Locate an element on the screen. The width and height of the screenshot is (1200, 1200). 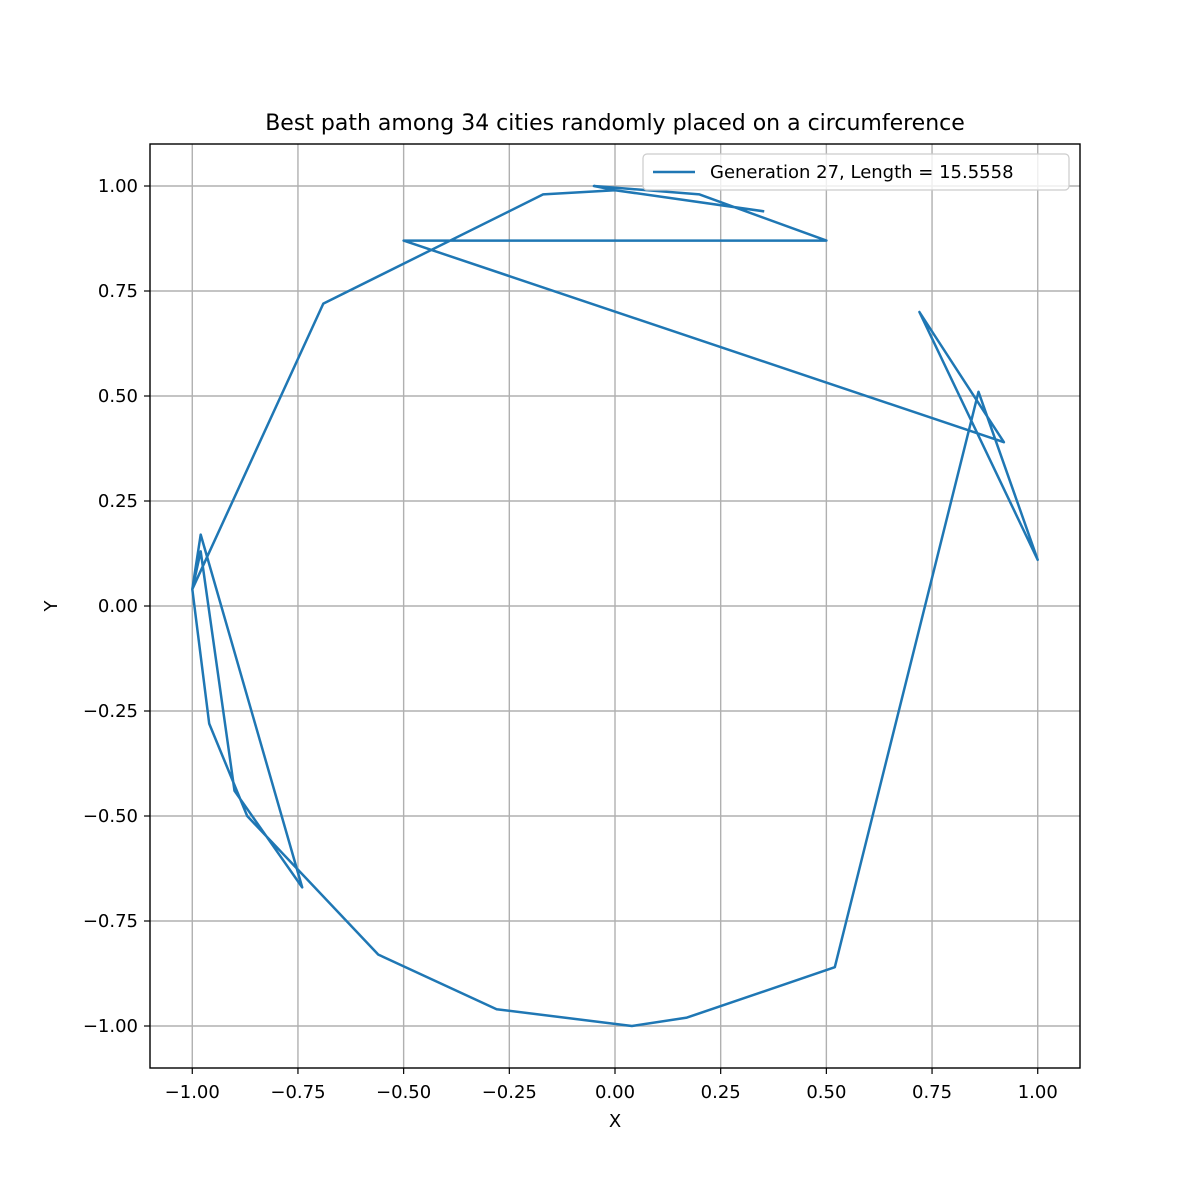
x-tick-label: 0.75 is located at coordinates (932, 1092).